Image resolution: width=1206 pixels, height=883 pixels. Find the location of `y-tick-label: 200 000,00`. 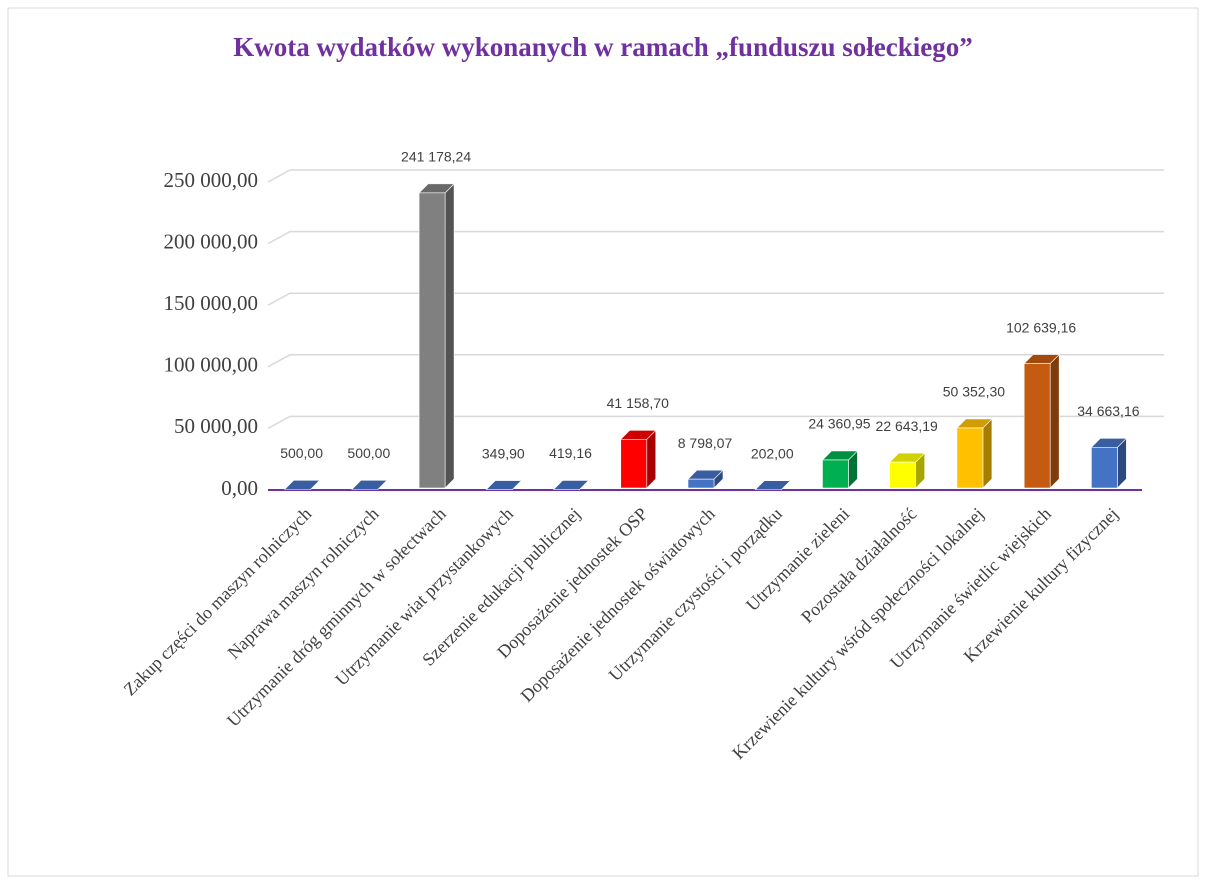

y-tick-label: 200 000,00 is located at coordinates (211, 241).